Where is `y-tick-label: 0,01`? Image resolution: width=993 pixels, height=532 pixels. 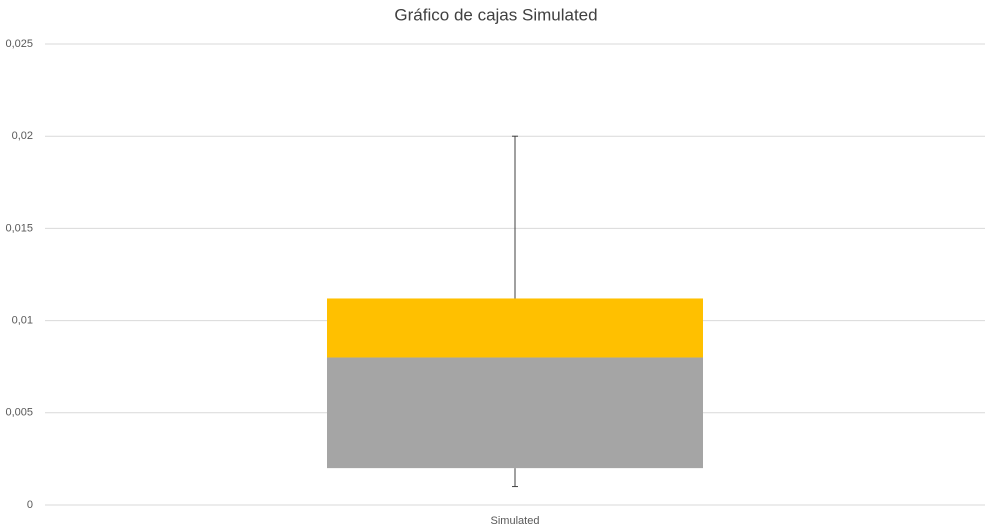 y-tick-label: 0,01 is located at coordinates (22, 321).